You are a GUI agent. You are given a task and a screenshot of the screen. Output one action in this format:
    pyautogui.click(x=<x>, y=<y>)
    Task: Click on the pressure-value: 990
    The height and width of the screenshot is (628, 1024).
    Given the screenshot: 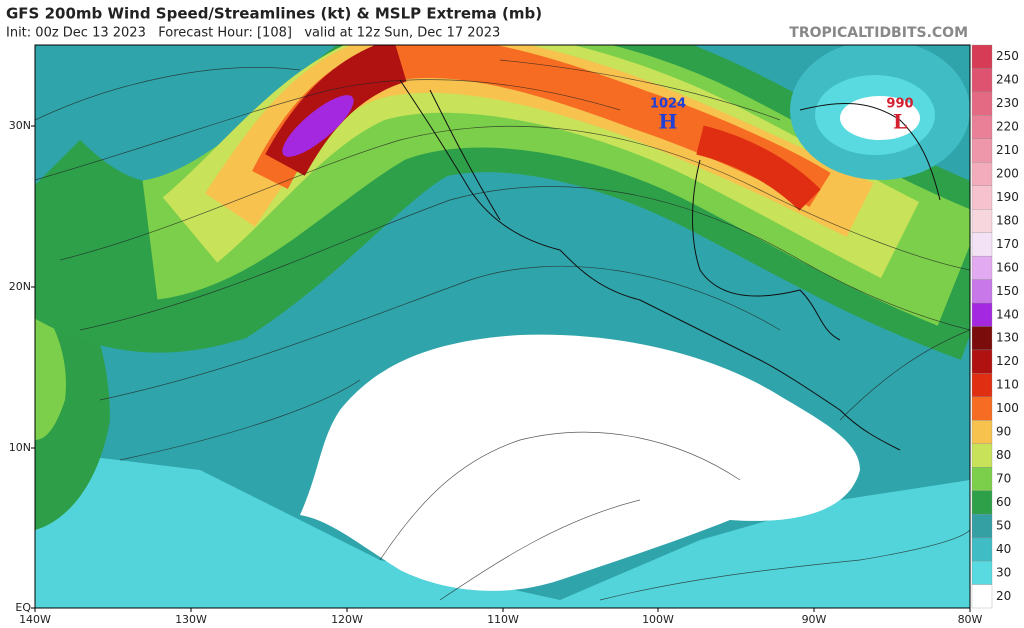 What is the action you would take?
    pyautogui.click(x=899, y=104)
    